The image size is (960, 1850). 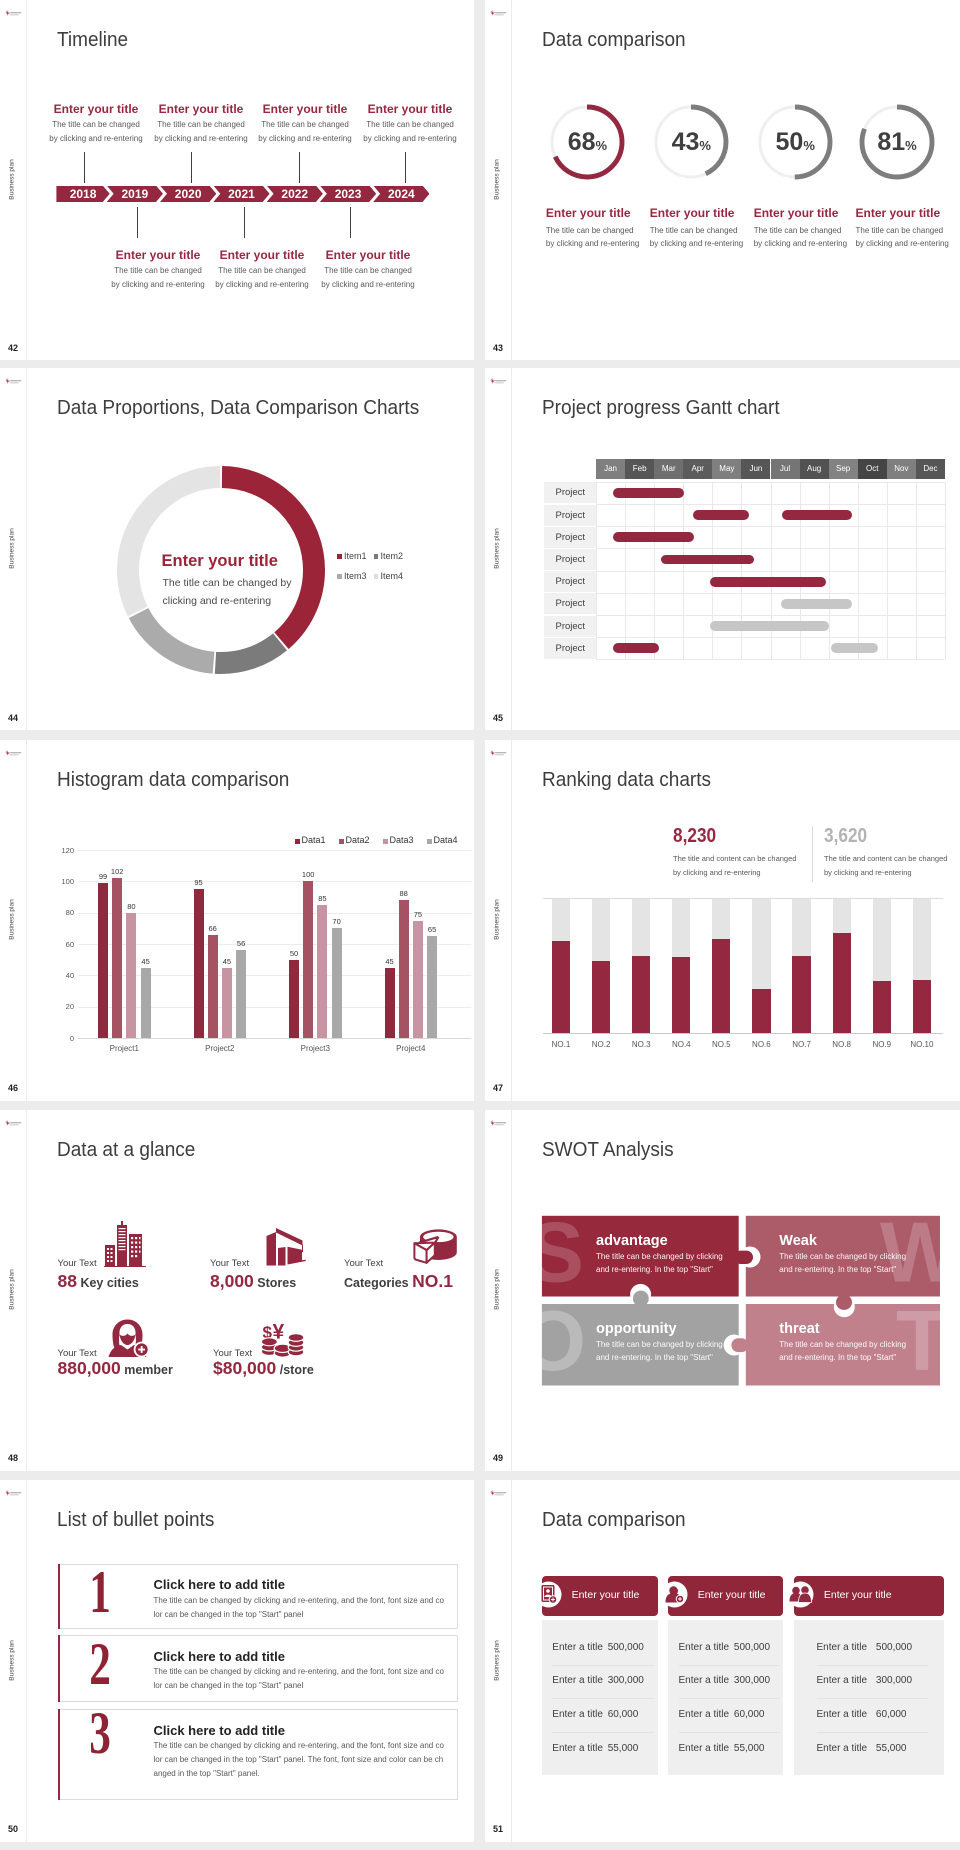 What do you see at coordinates (922, 1341) in the screenshot?
I see `svg-text: T` at bounding box center [922, 1341].